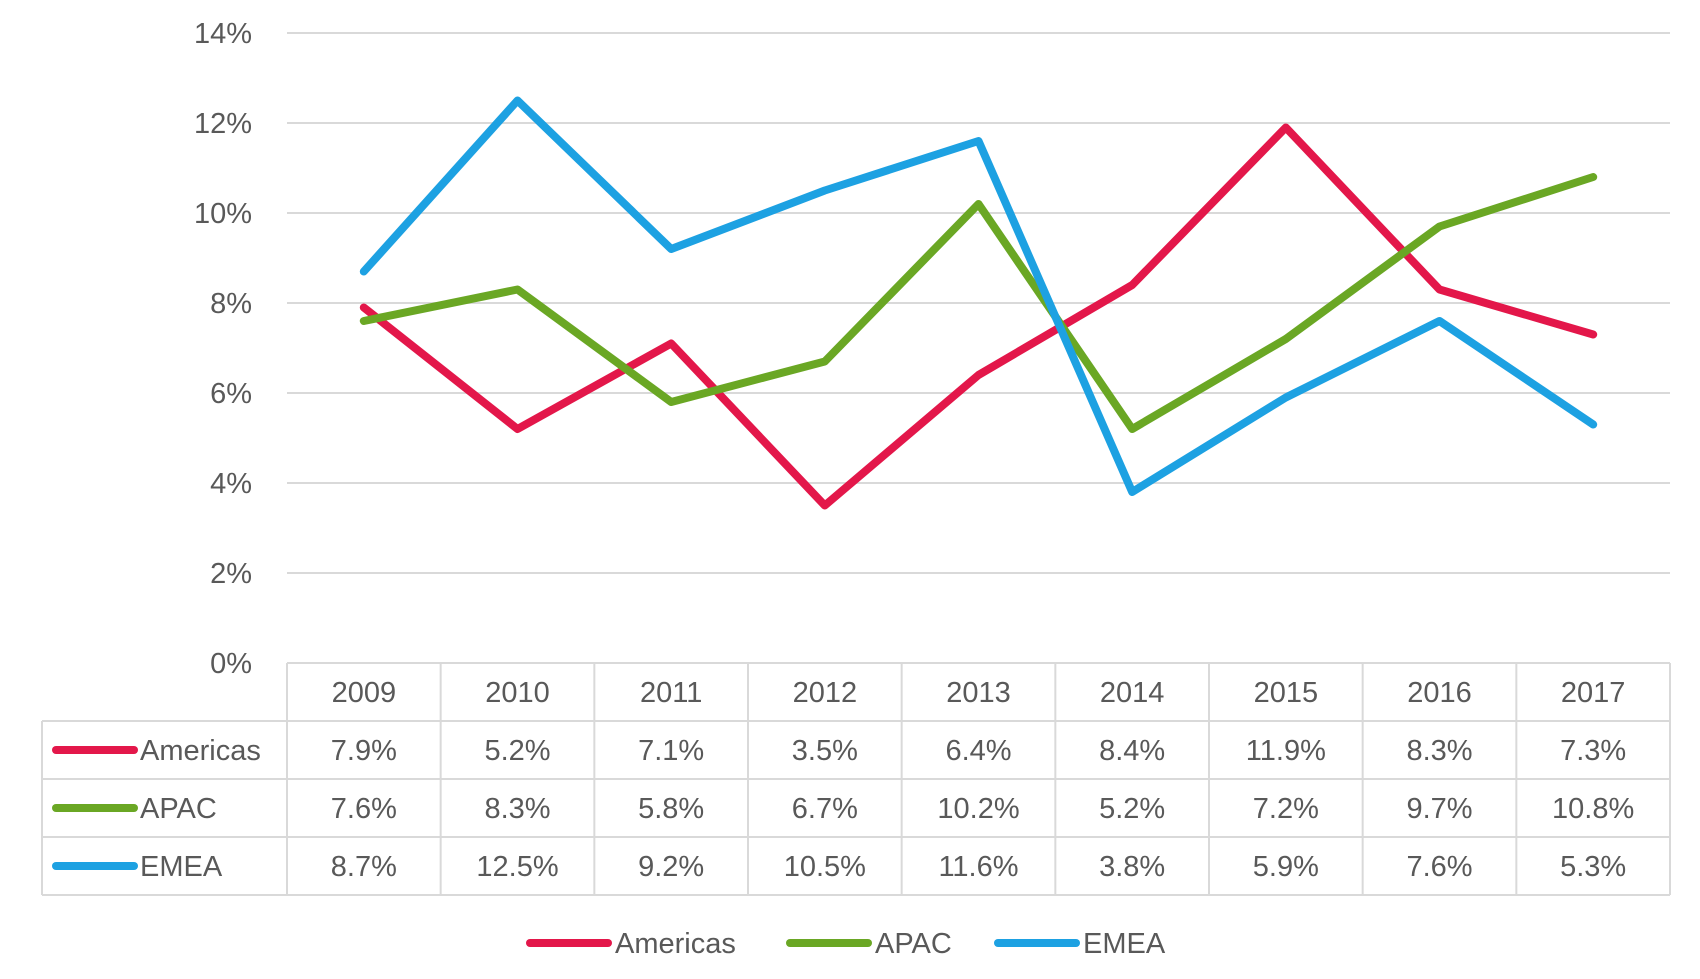 The width and height of the screenshot is (1700, 979). What do you see at coordinates (846, 944) in the screenshot?
I see `legend: Americas APAC EMEA` at bounding box center [846, 944].